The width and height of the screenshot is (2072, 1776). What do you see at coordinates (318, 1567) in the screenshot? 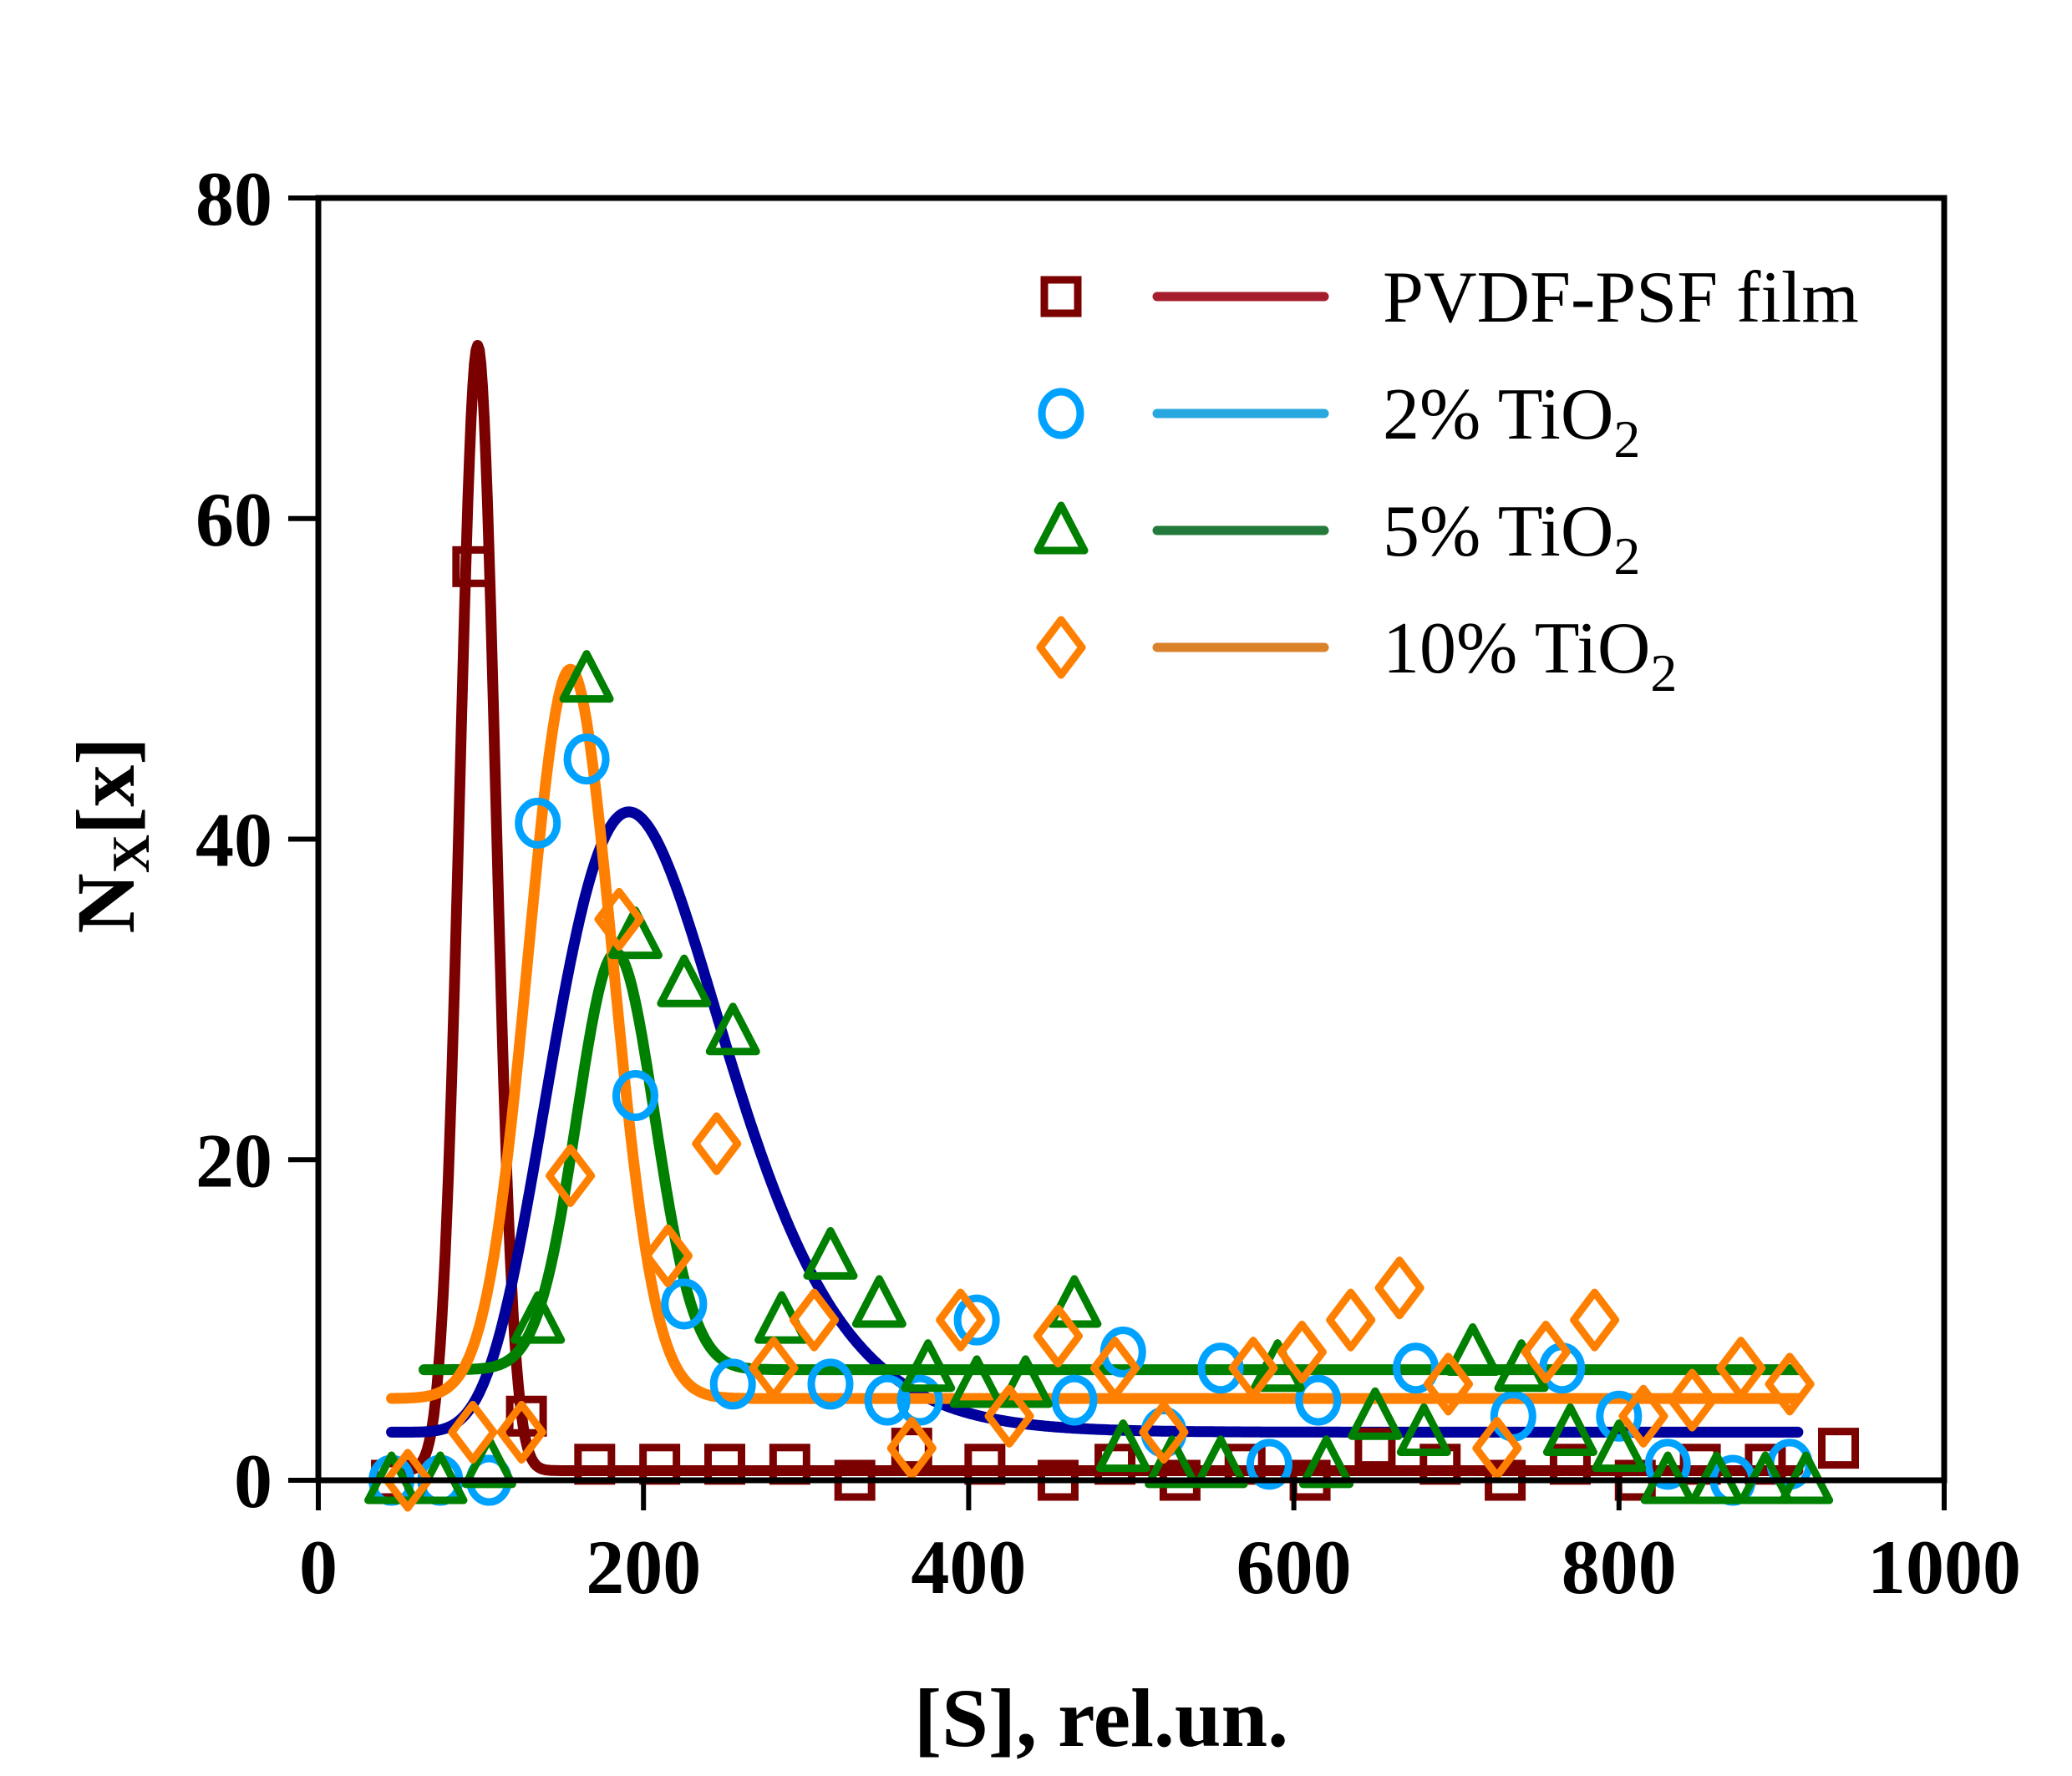
I see `x-tick-label: 0` at bounding box center [318, 1567].